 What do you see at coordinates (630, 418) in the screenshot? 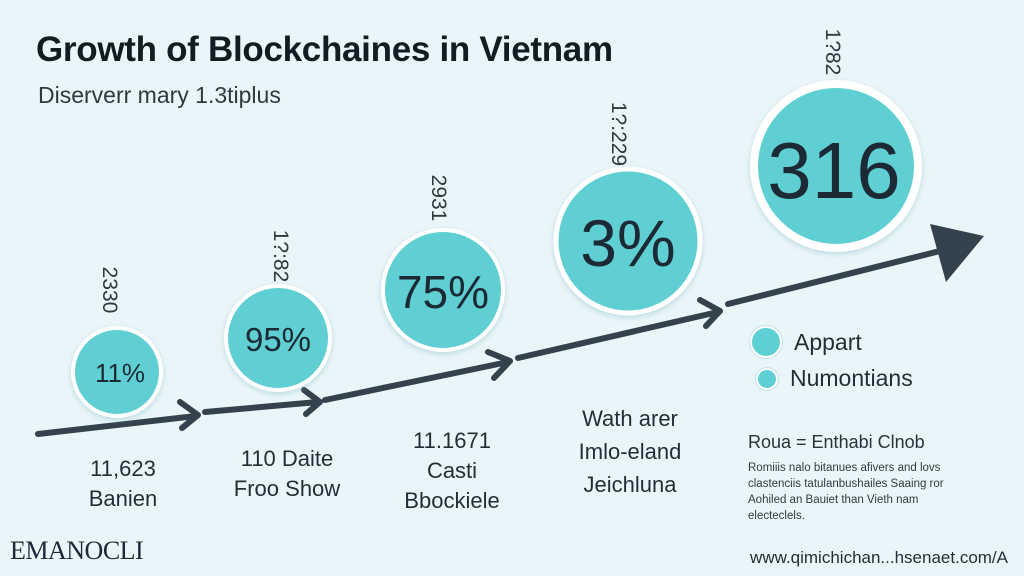
I see `stage-bottom-label-4-line-1: Wath arer` at bounding box center [630, 418].